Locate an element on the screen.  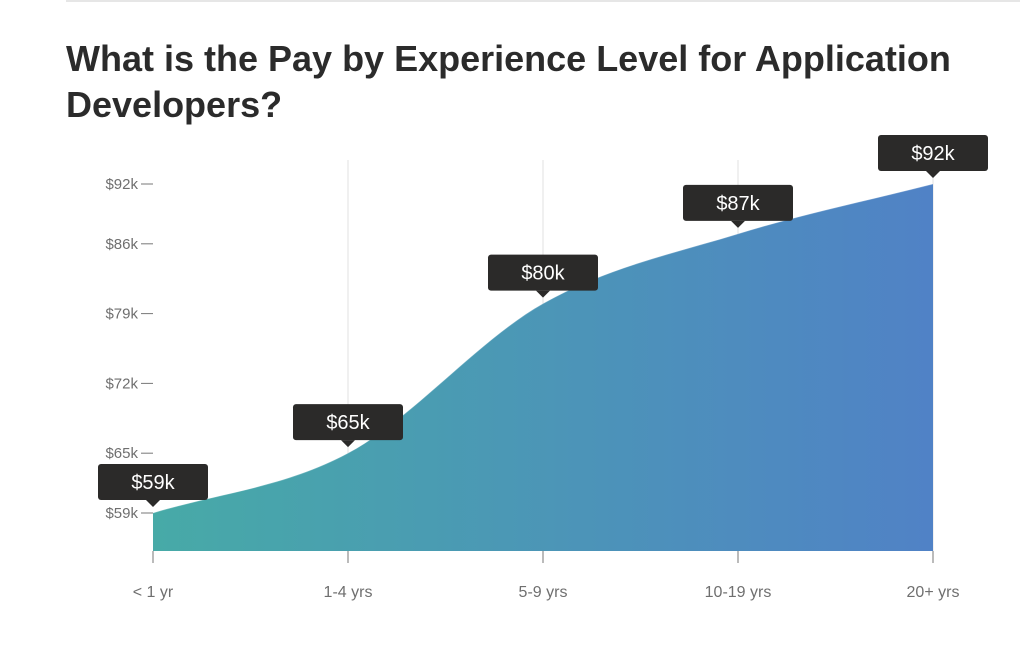
data-label: $59k is located at coordinates (153, 483).